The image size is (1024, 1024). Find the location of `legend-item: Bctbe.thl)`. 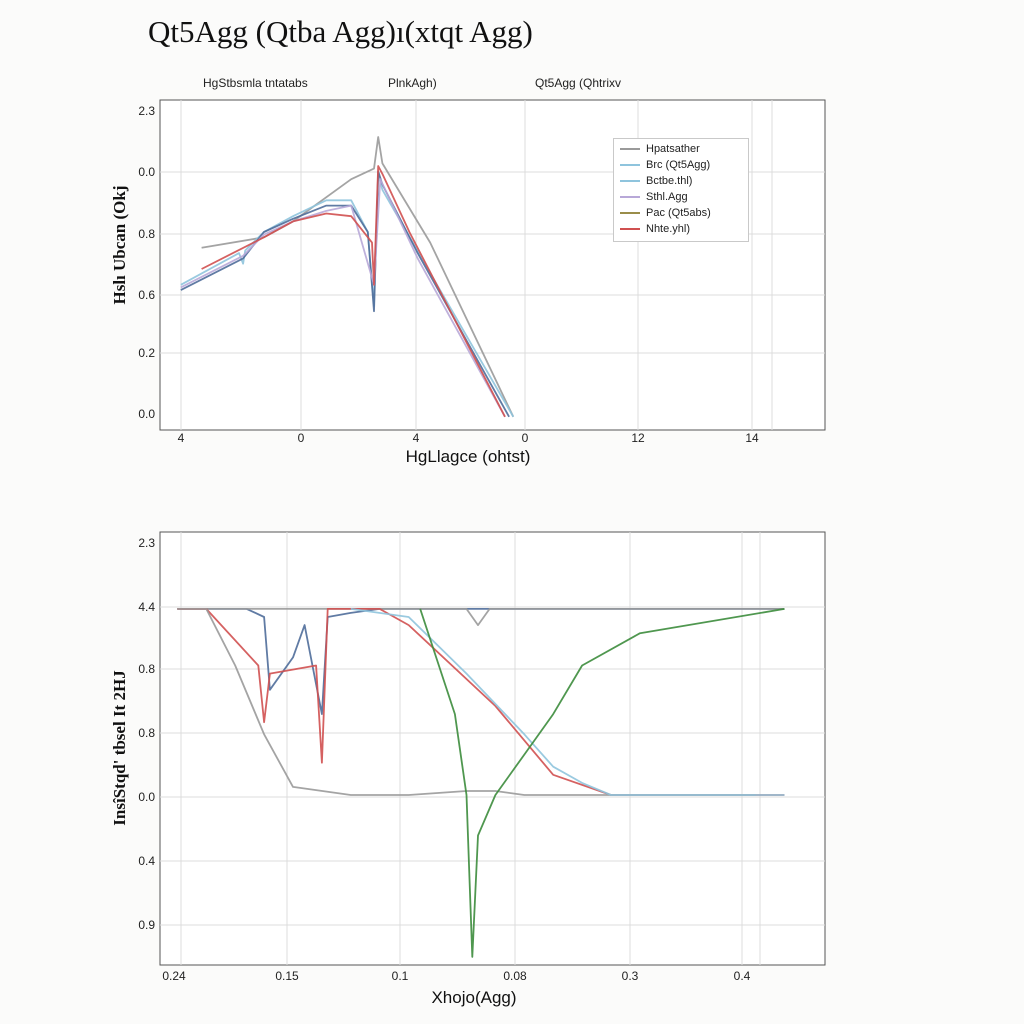

legend-item: Bctbe.thl) is located at coordinates (656, 181).